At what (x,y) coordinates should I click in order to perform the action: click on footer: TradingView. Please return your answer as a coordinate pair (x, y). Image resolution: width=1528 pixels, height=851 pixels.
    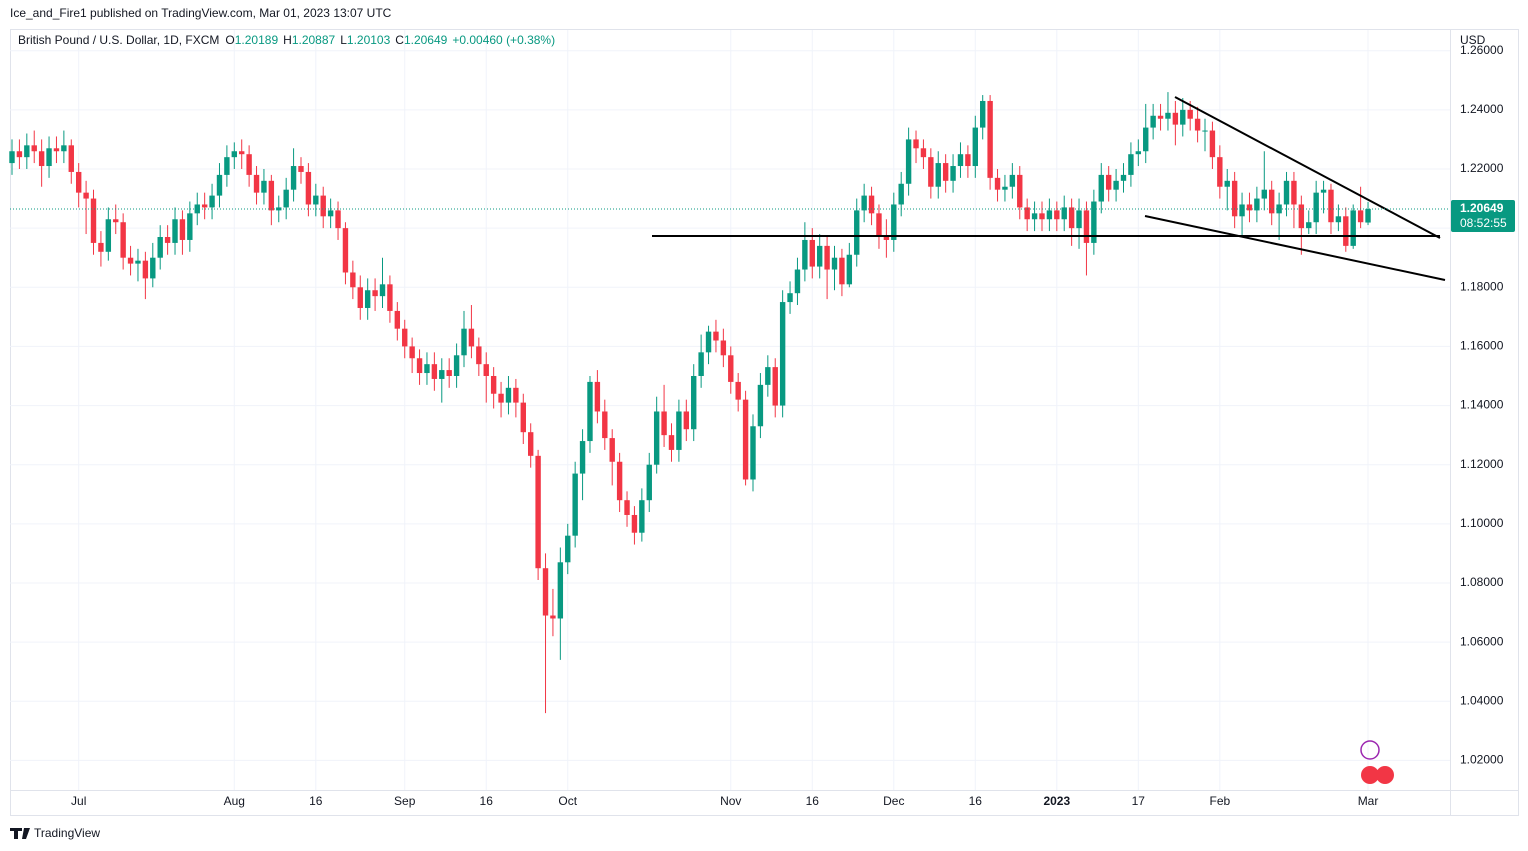
    Looking at the image, I should click on (67, 833).